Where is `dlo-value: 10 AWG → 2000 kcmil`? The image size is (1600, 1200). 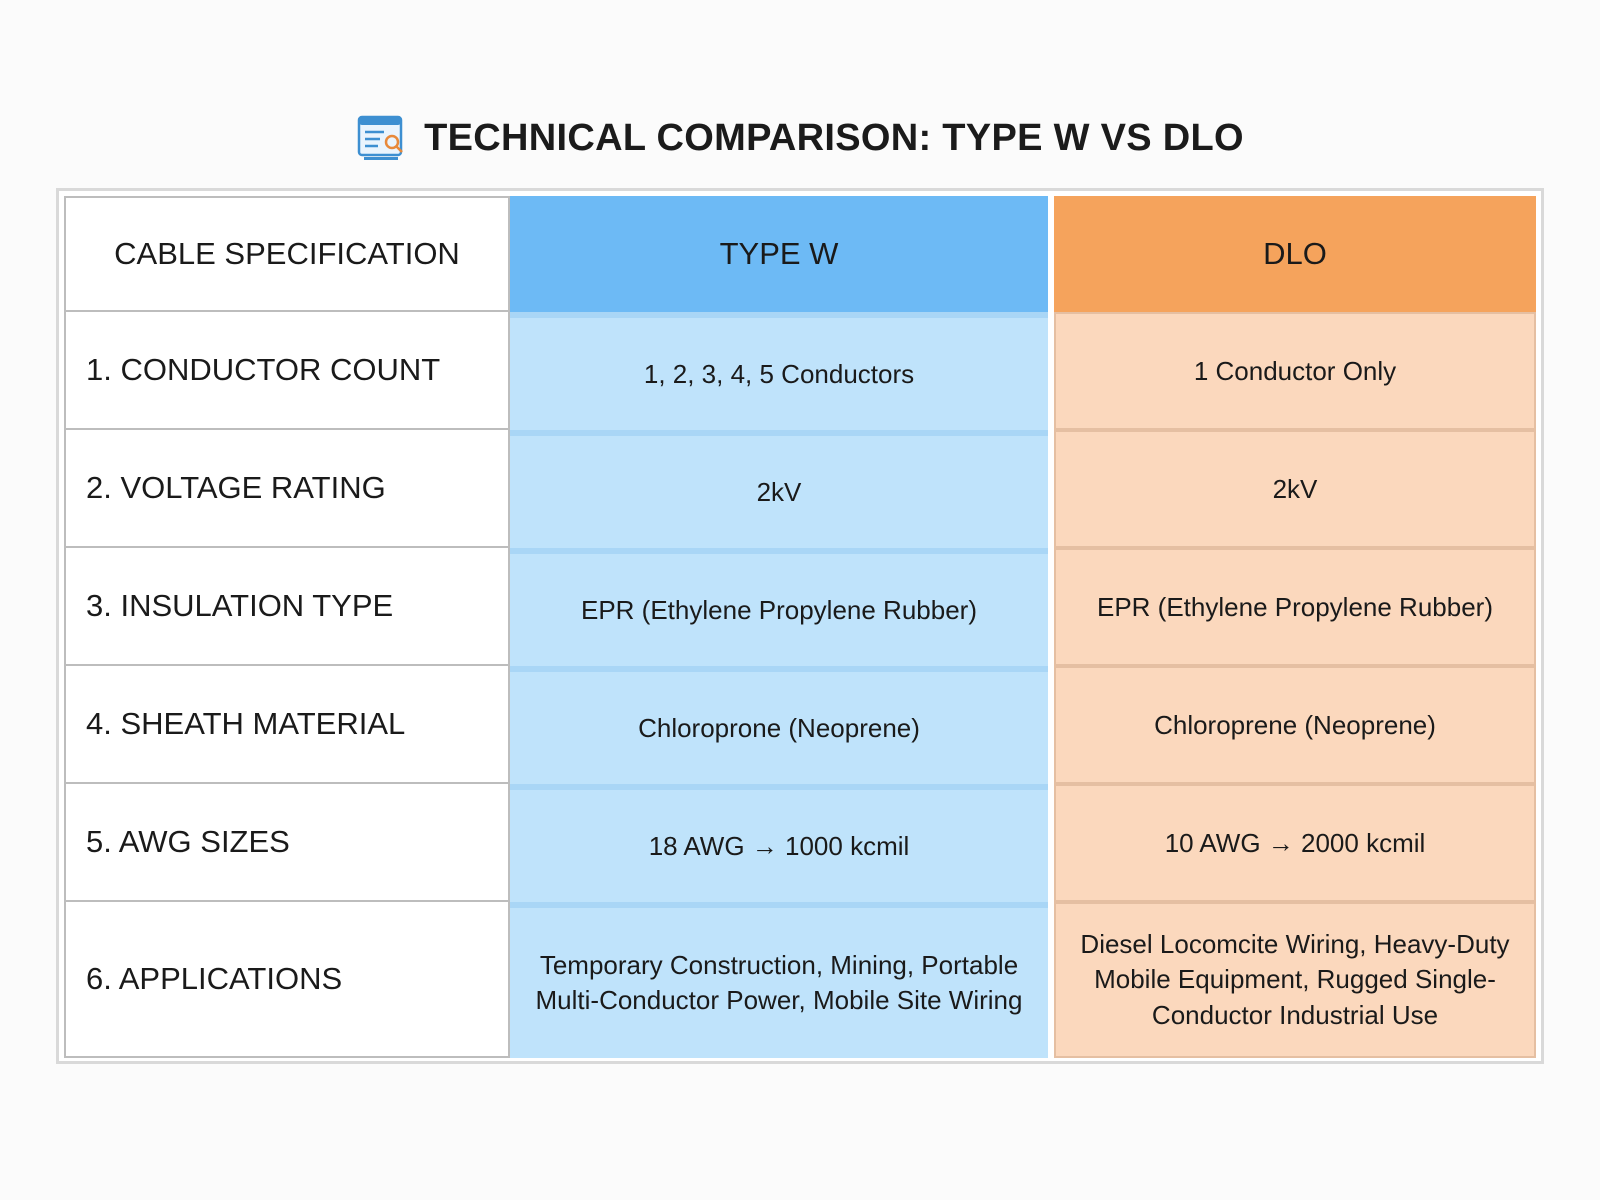
dlo-value: 10 AWG → 2000 kcmil is located at coordinates (1295, 843).